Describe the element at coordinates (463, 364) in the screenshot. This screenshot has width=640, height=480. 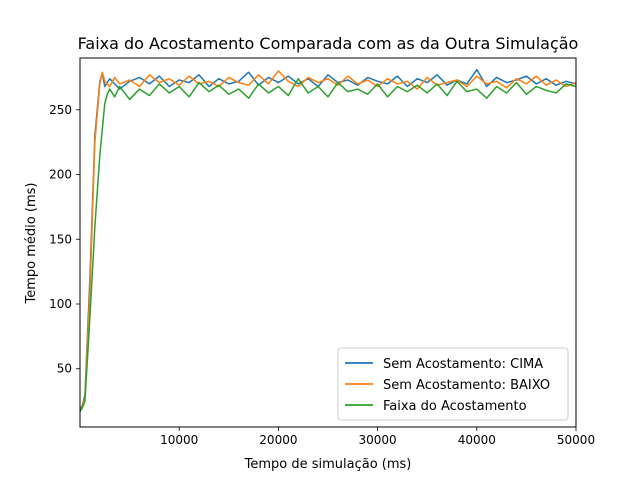
I see `legend-label-0: Sem Acostamento: CIMA` at that location.